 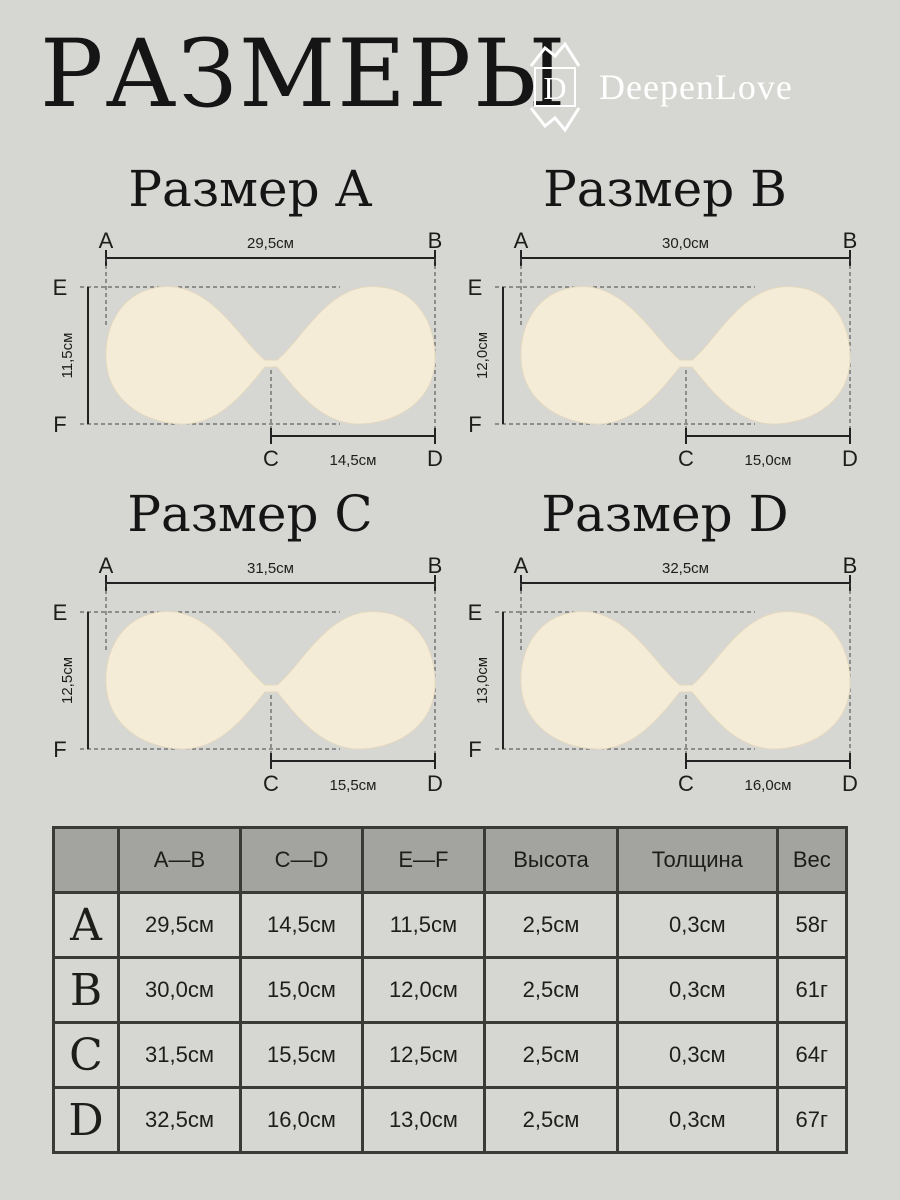 I want to click on table-cell: 32,5см, so click(x=179, y=1120).